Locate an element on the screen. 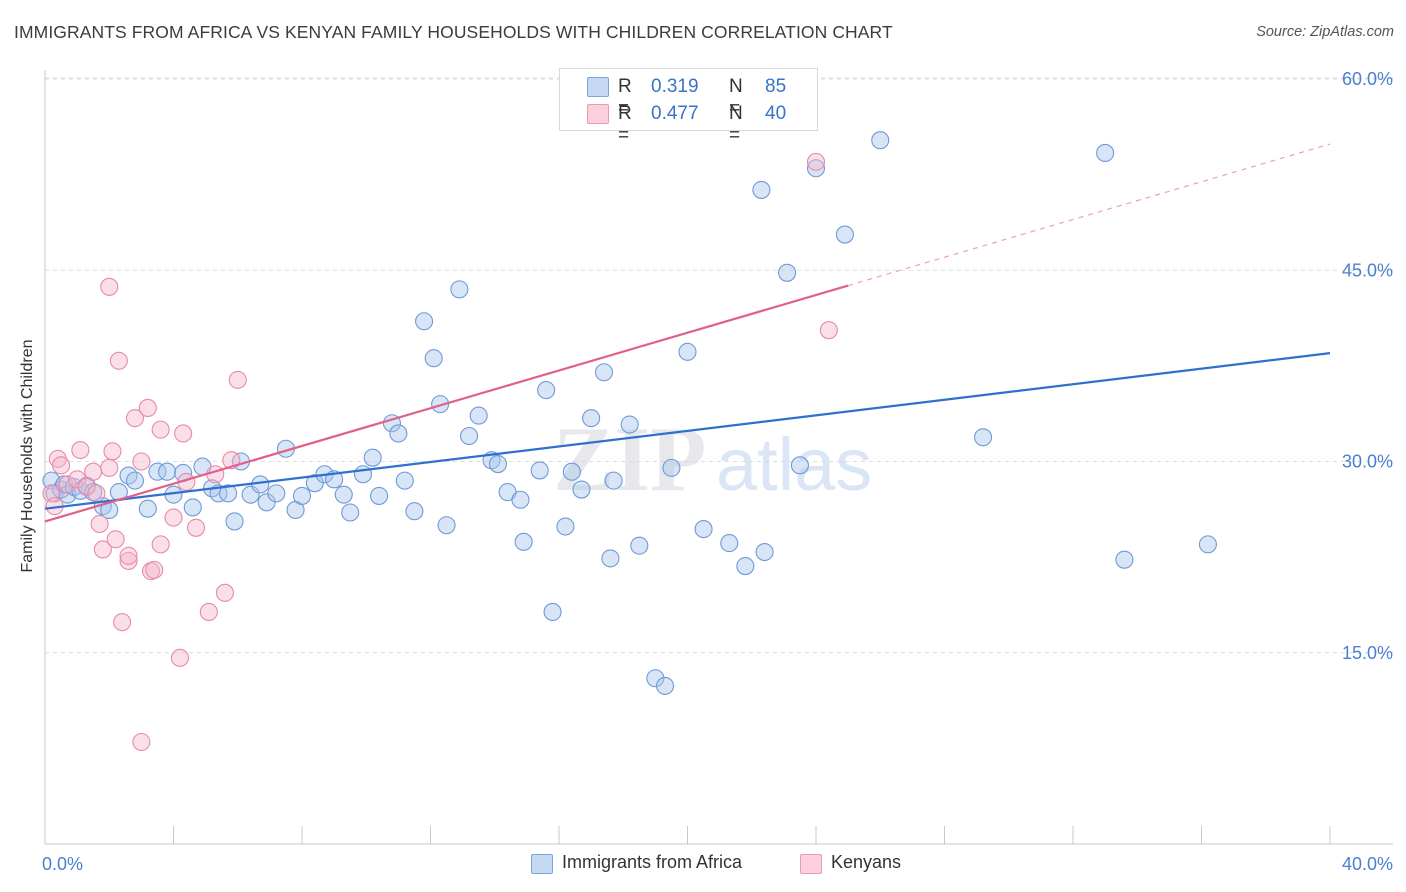 The image size is (1406, 892). legend-label-africa: Immigrants from Africa is located at coordinates (652, 862).